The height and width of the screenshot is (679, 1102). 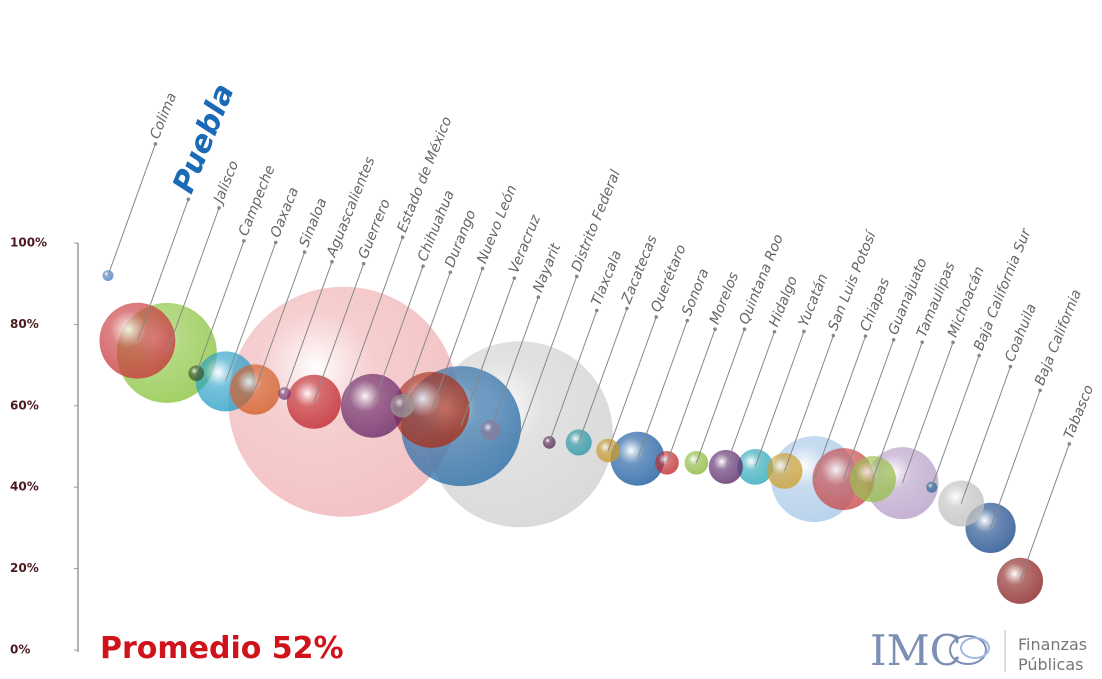 I want to click on y-tick-label: 40%, so click(x=24, y=487).